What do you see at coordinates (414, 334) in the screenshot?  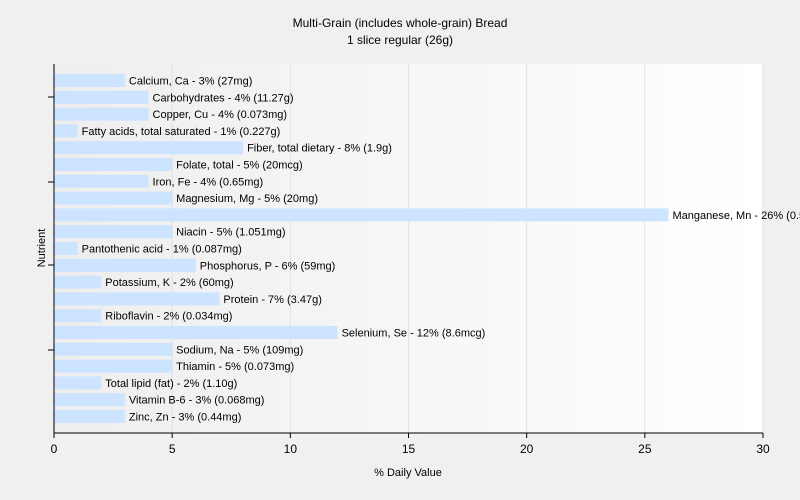 I see `bar-data-label: Selenium, Se - 12% (8.6mcg)` at bounding box center [414, 334].